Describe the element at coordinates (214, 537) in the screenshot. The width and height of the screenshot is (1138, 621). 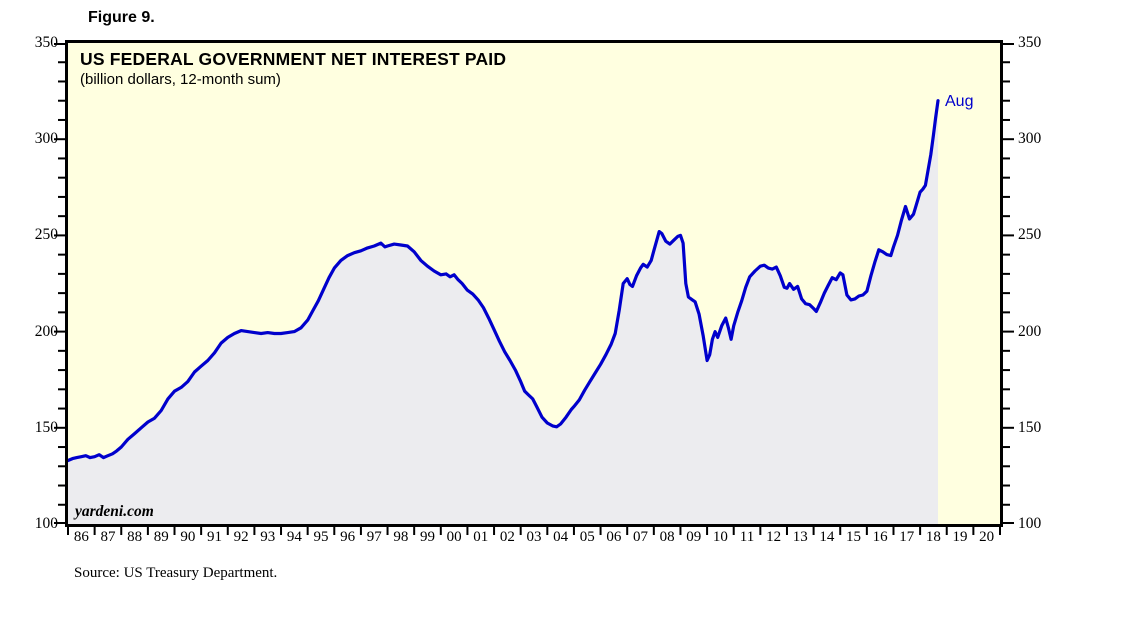
I see `x-tick-label: 91` at that location.